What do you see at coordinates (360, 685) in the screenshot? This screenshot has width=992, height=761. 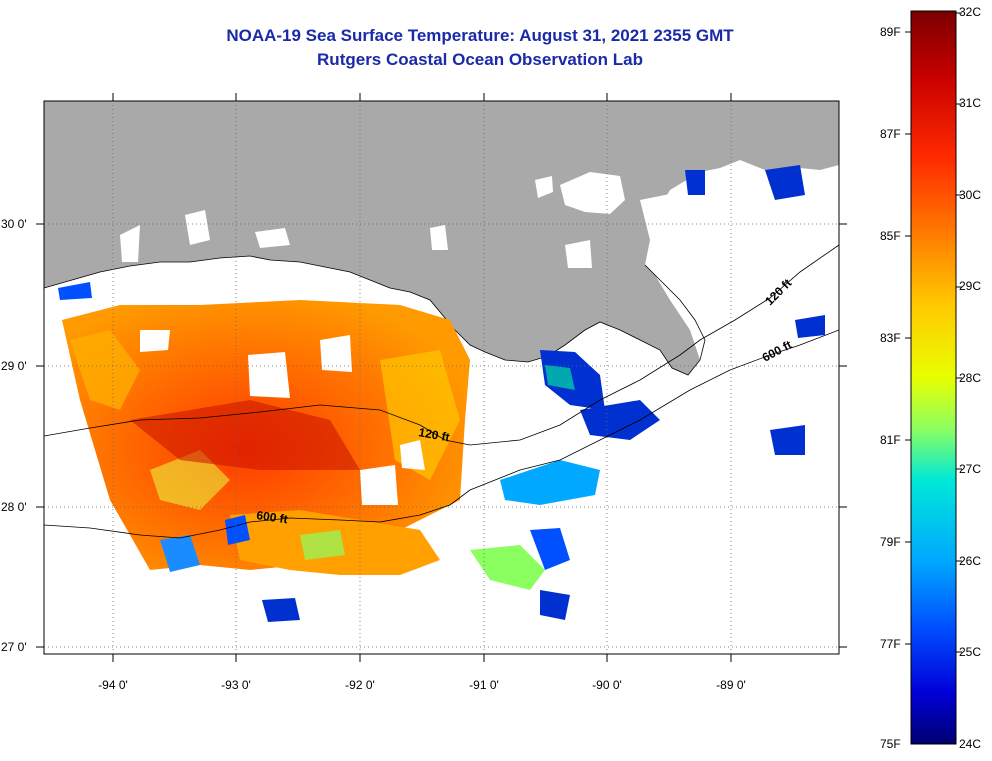 I see `lon-label: -92 0'` at bounding box center [360, 685].